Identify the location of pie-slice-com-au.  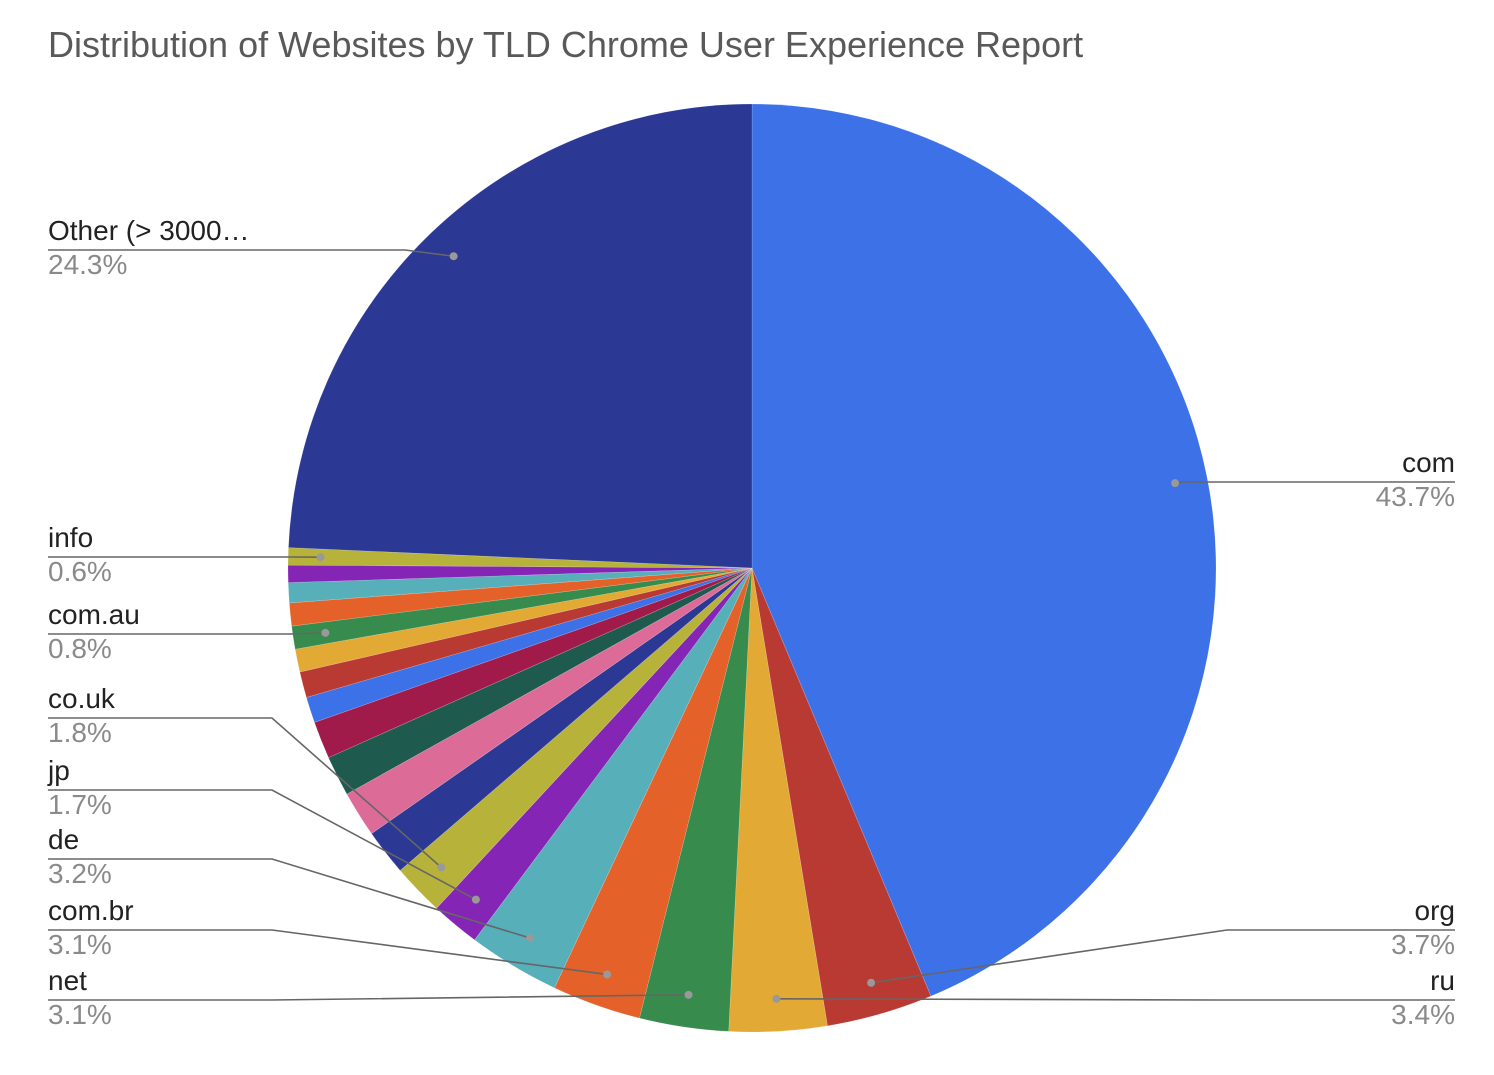
(522, 608).